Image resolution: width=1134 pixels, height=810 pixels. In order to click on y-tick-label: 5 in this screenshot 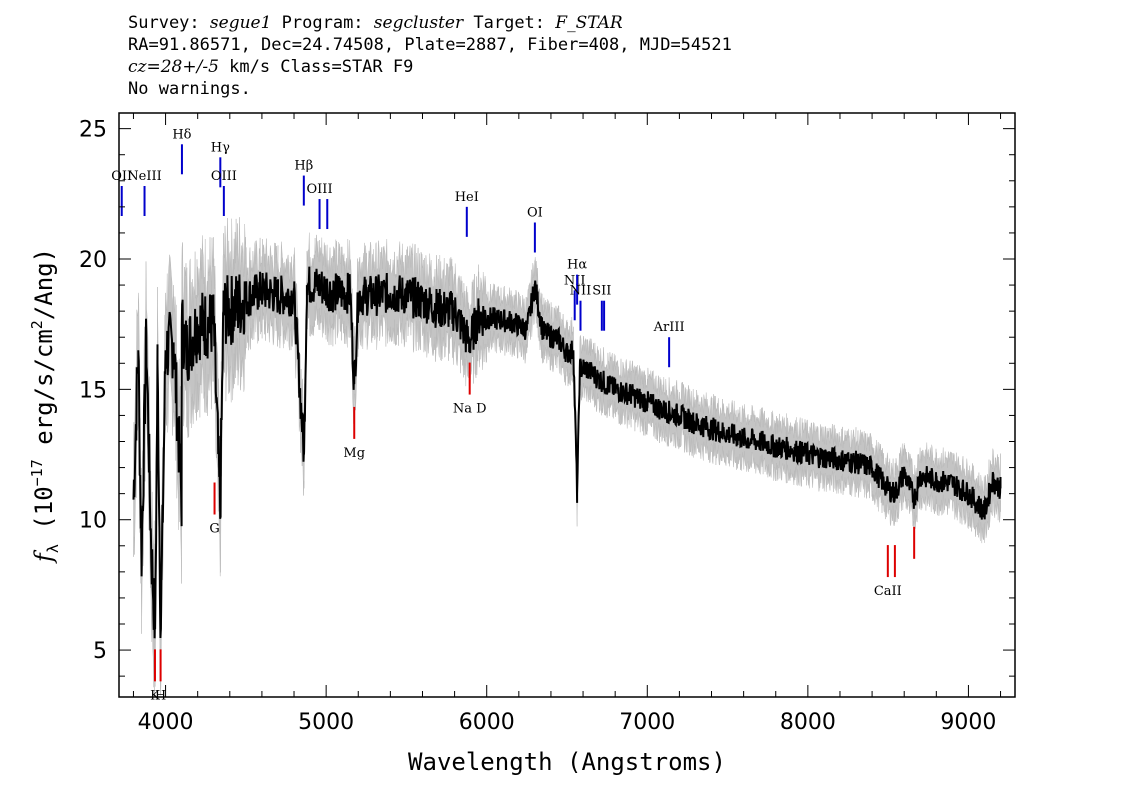, I will do `click(100, 651)`.